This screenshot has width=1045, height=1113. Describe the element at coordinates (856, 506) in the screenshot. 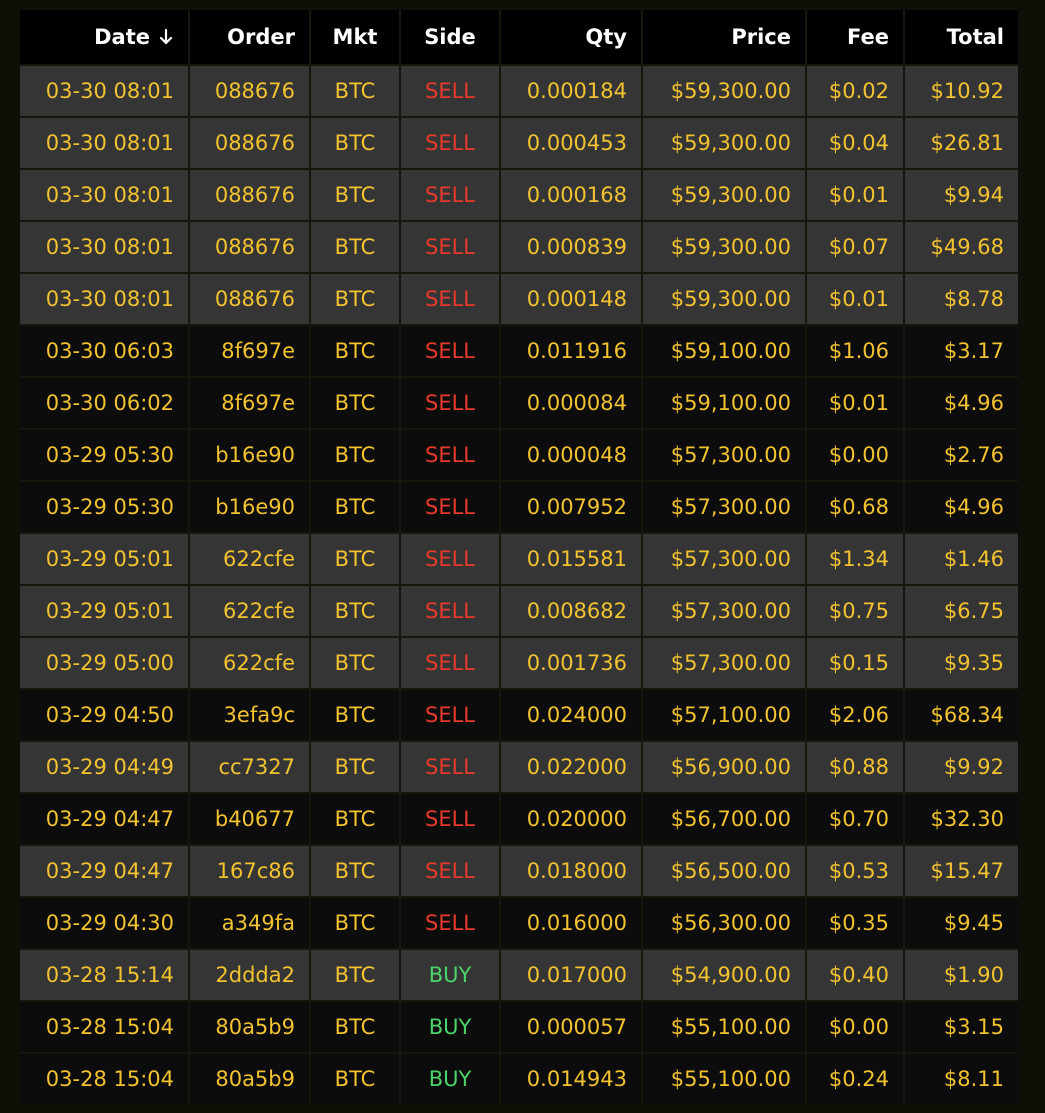

I see `cell-fee: $0.68` at that location.